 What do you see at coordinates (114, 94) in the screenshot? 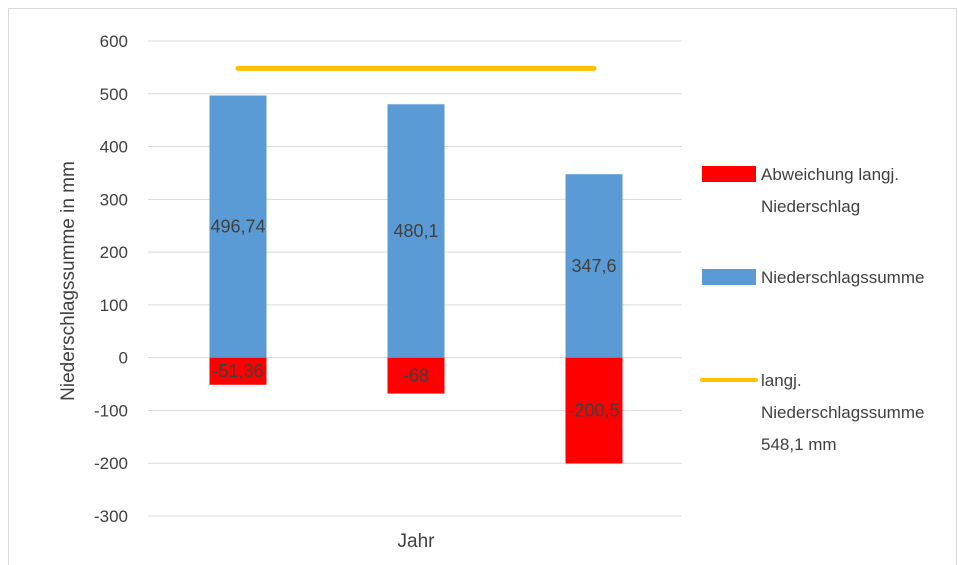
I see `y-tick-label: 500` at bounding box center [114, 94].